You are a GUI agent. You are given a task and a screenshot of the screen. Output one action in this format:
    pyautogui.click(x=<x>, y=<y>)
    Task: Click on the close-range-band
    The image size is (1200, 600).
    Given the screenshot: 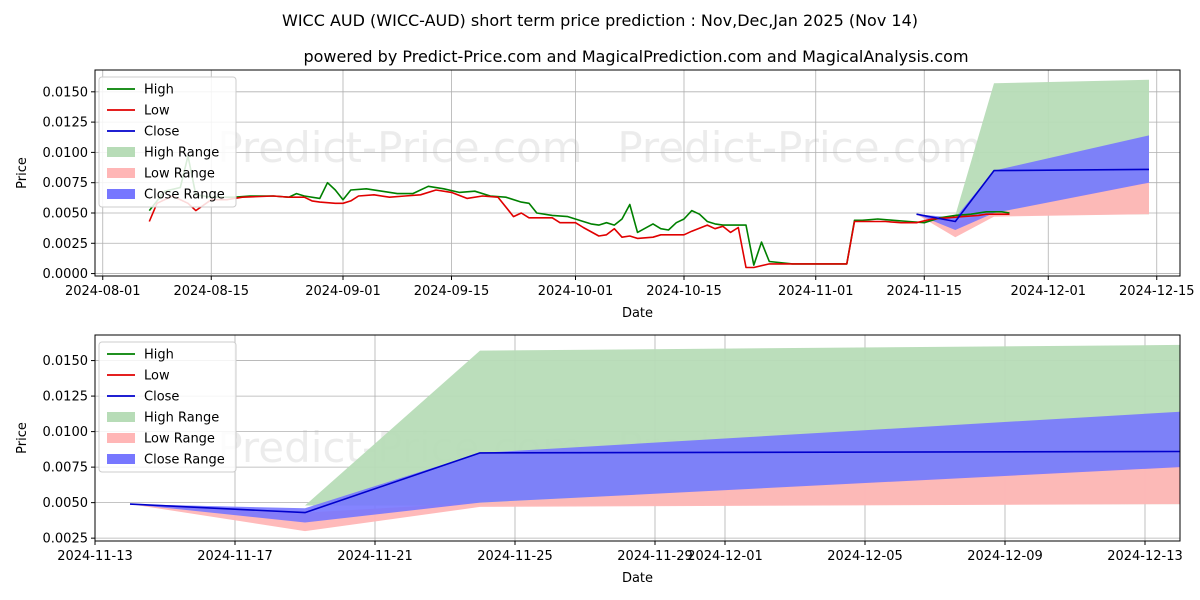 What is the action you would take?
    pyautogui.click(x=1032, y=182)
    